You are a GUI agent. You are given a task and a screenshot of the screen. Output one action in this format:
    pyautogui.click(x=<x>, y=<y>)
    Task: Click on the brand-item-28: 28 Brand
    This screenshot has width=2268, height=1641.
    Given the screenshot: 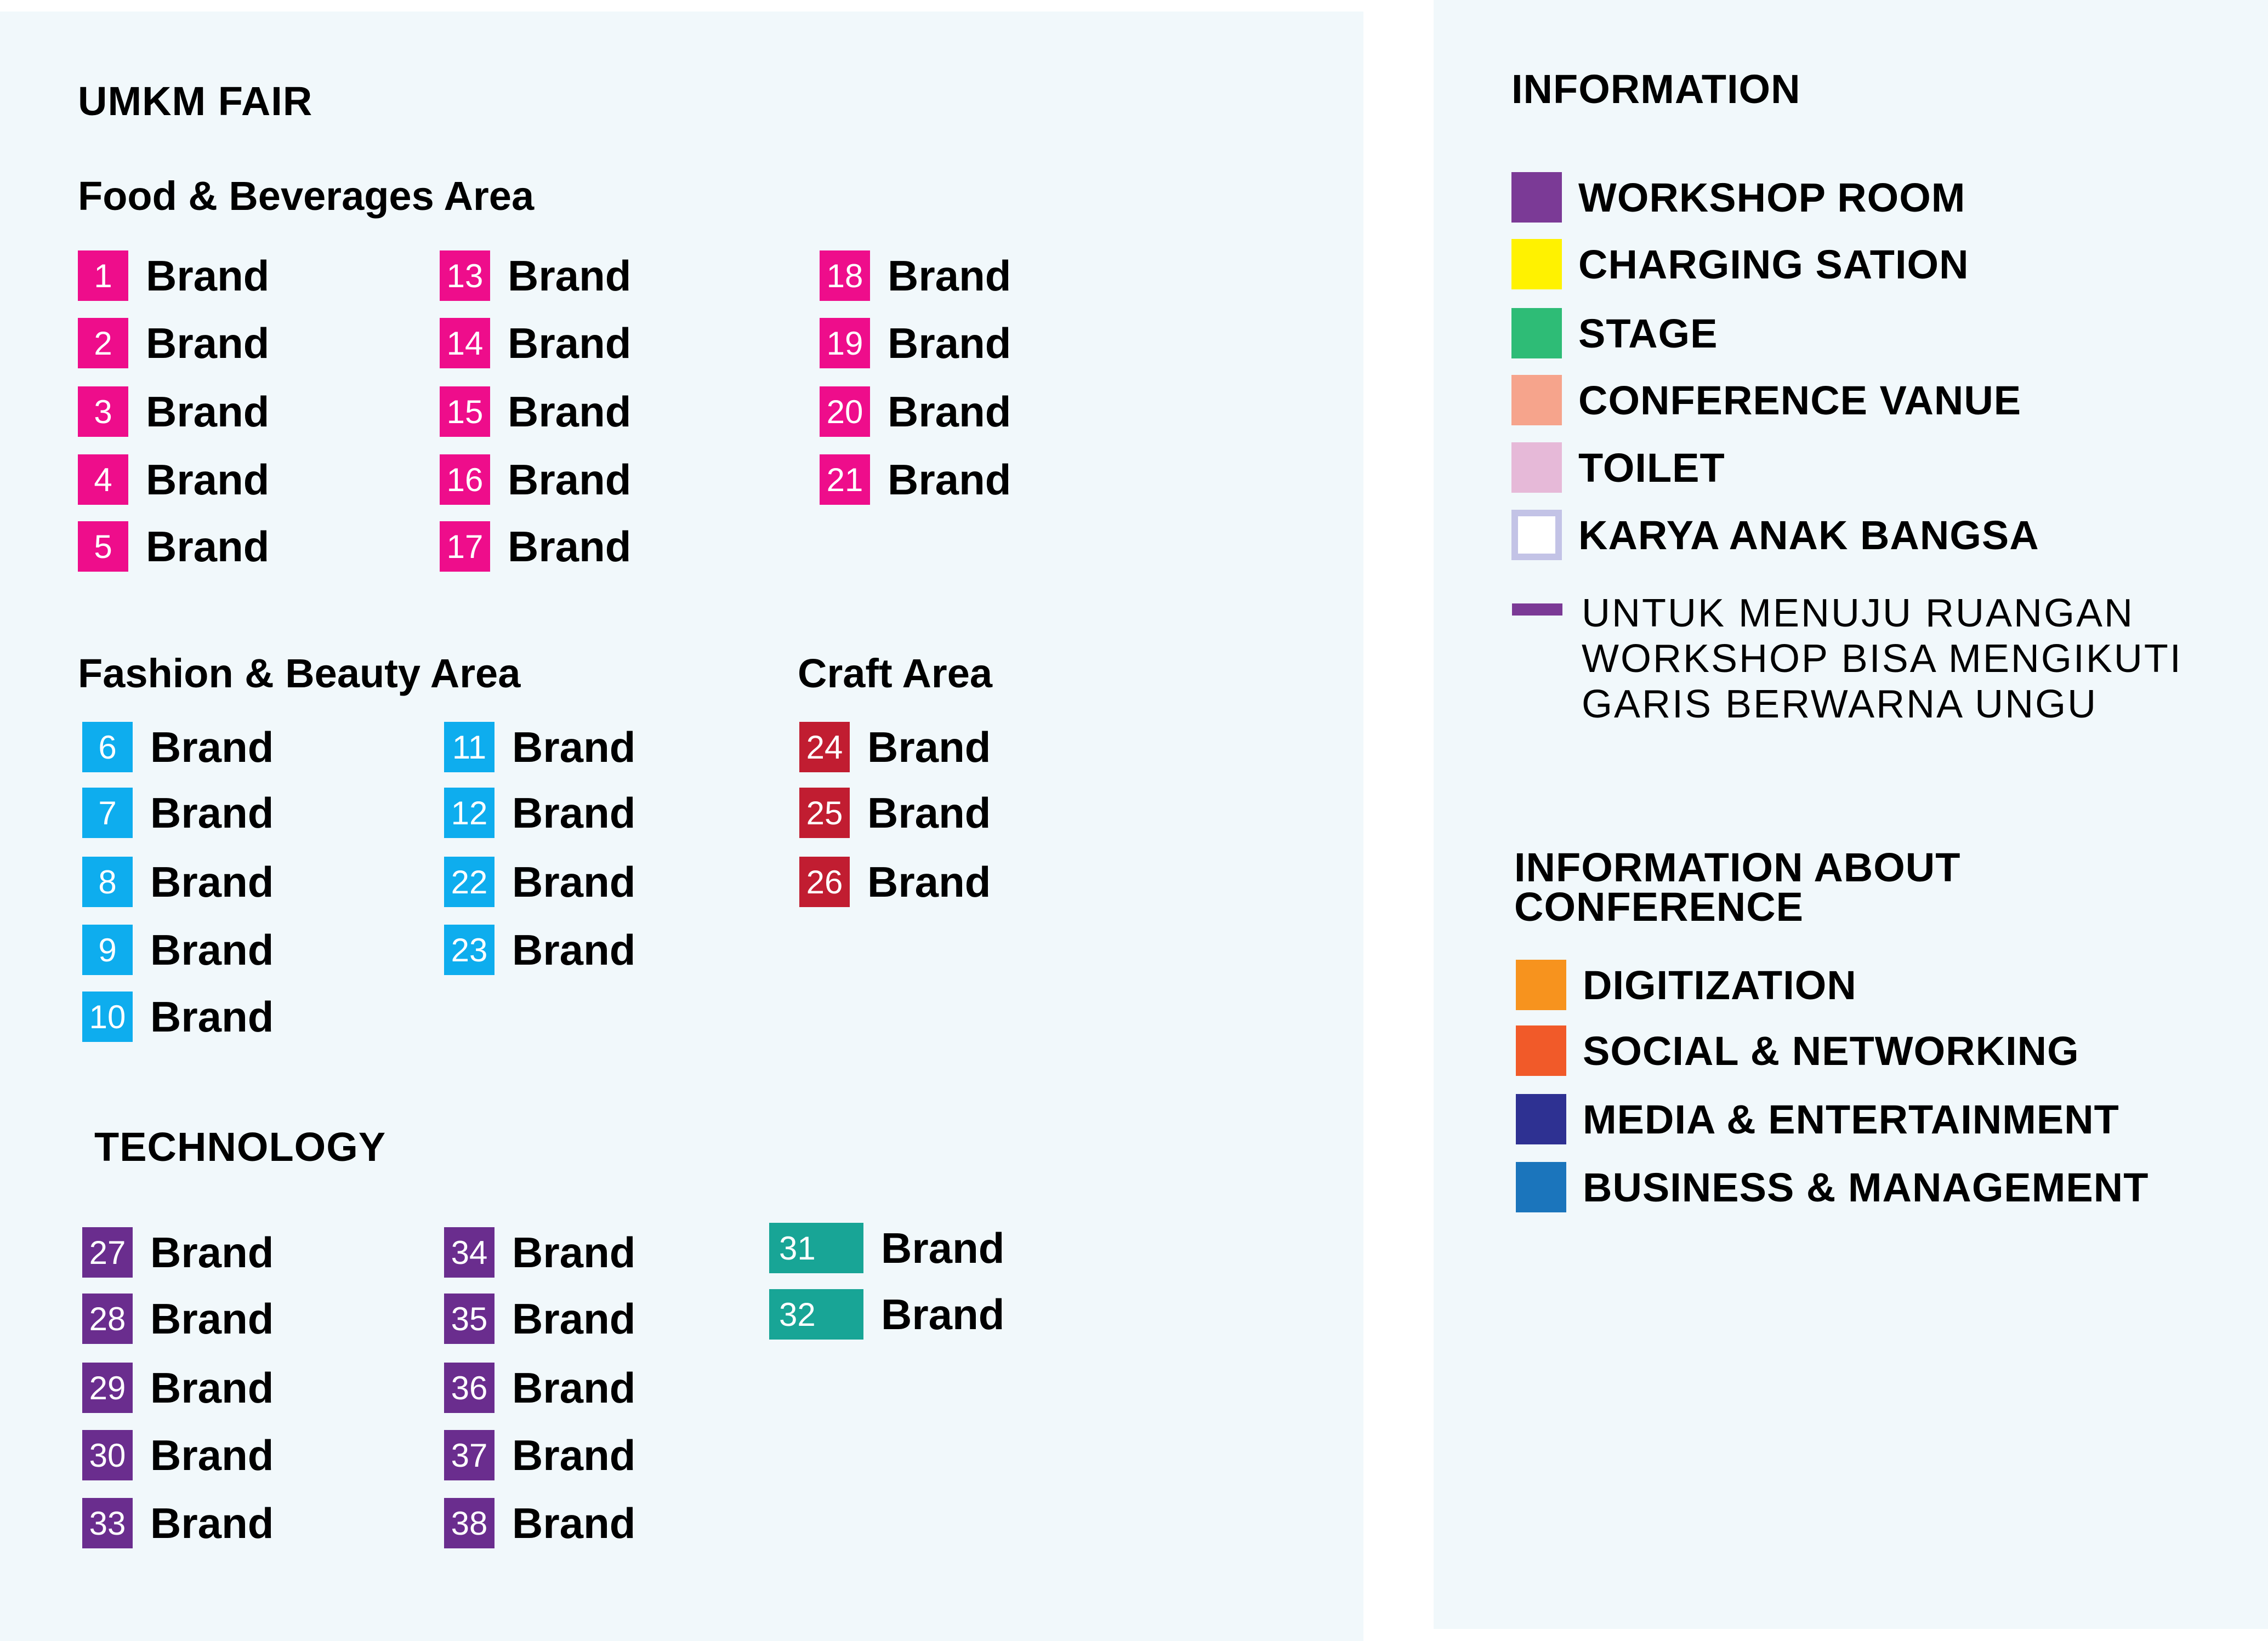 What is the action you would take?
    pyautogui.click(x=178, y=1319)
    